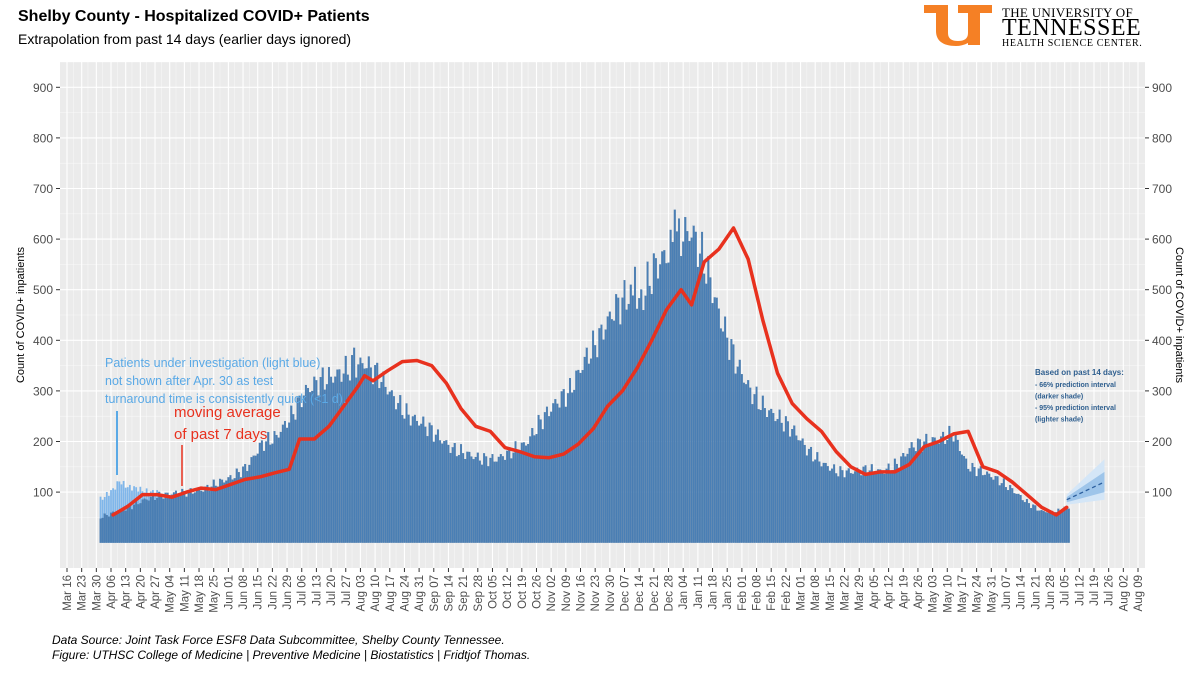 The height and width of the screenshot is (675, 1200). I want to click on x-tick-label: Aug 24, so click(405, 592).